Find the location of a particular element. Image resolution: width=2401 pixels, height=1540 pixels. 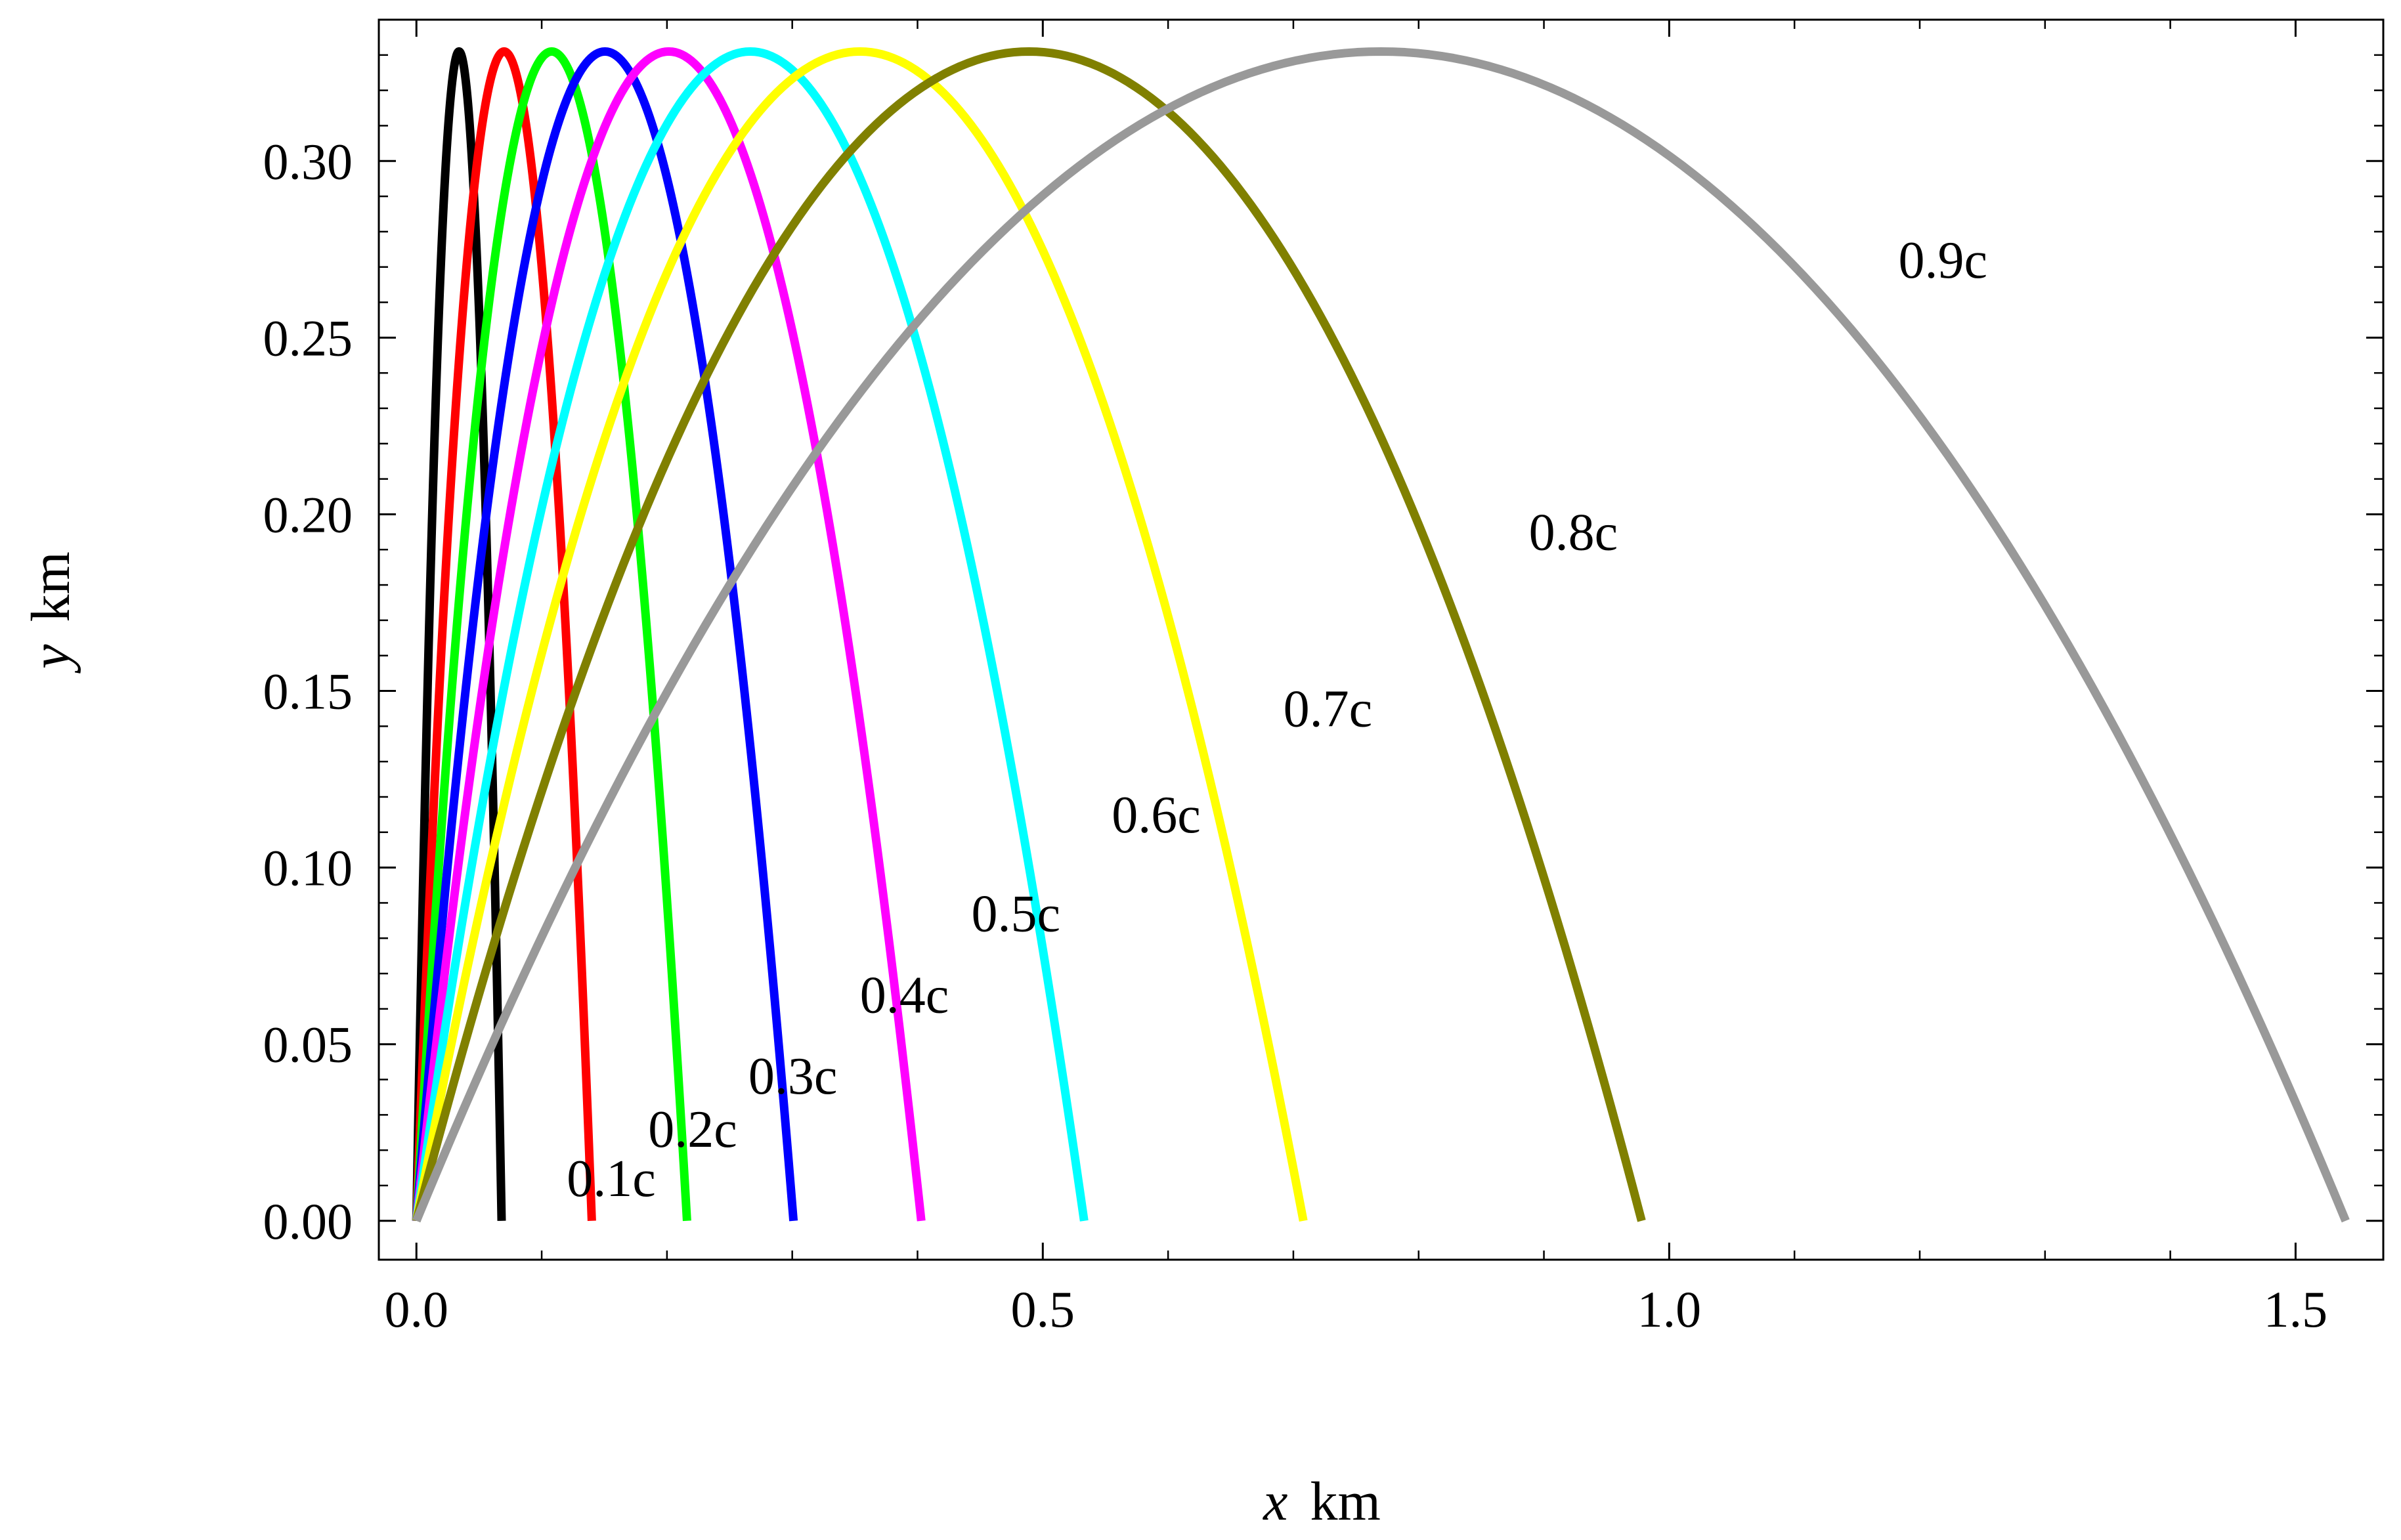

y-tick-label: 0.20 is located at coordinates (308, 514).